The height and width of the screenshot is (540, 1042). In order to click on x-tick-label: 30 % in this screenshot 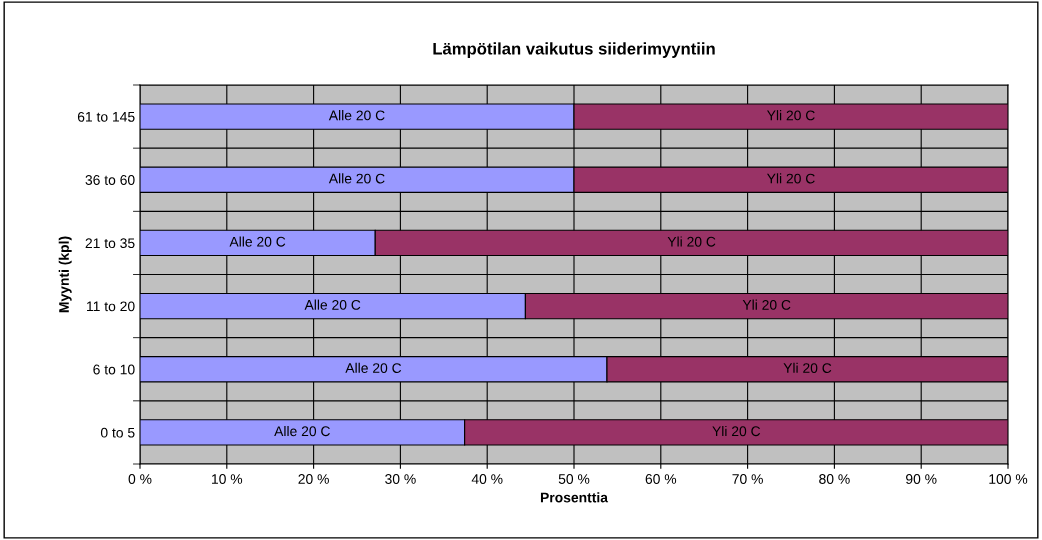, I will do `click(400, 479)`.